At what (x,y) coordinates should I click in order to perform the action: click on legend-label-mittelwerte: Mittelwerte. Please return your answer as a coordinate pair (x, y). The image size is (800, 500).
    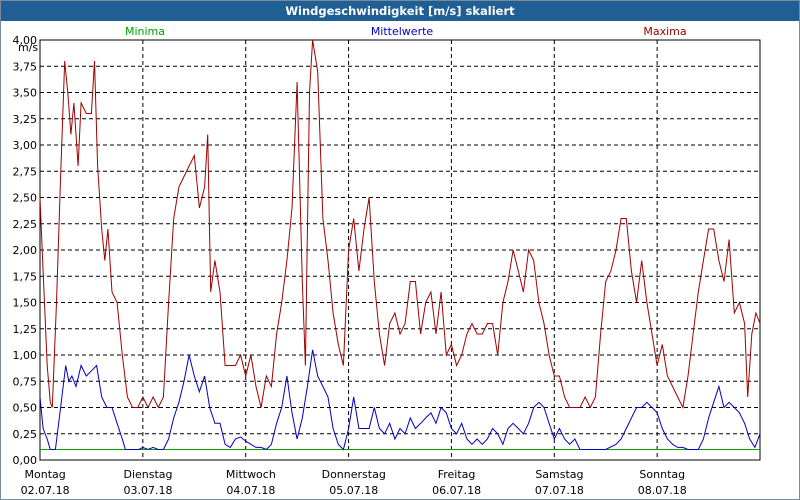
    Looking at the image, I should click on (402, 31).